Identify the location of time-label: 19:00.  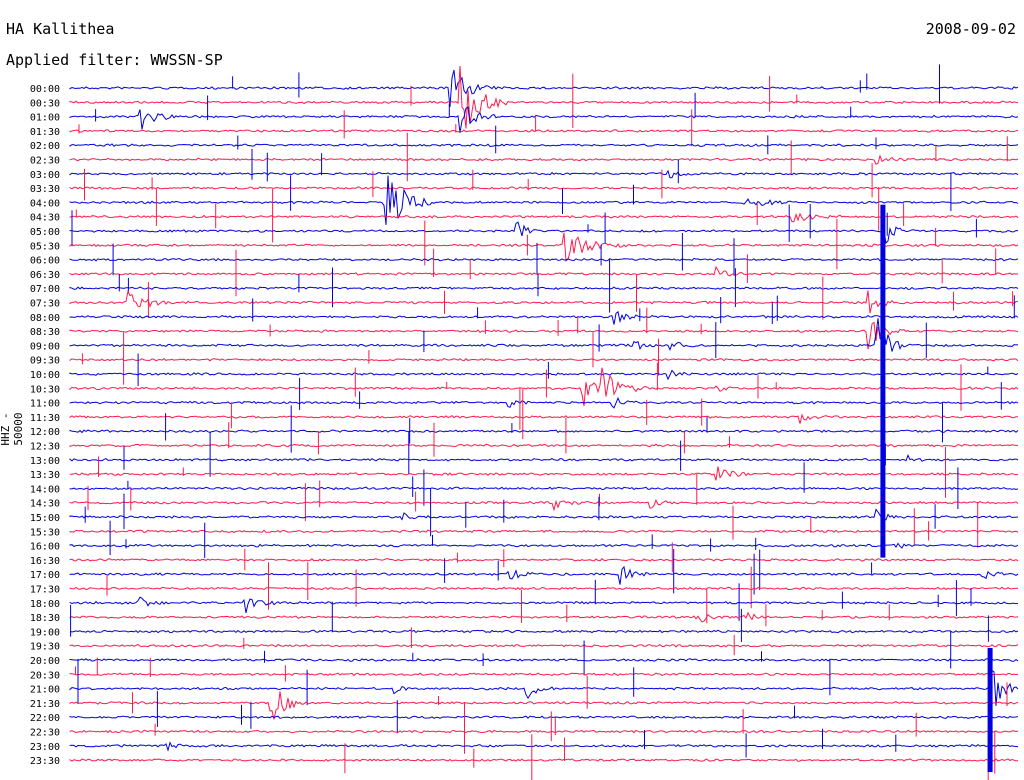
(45, 632).